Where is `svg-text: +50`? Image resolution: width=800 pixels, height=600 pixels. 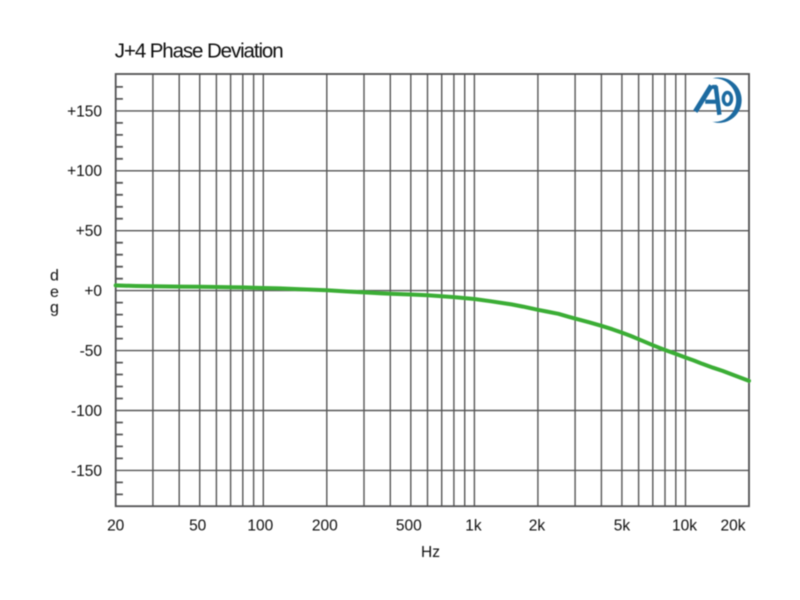
svg-text: +50 is located at coordinates (89, 231).